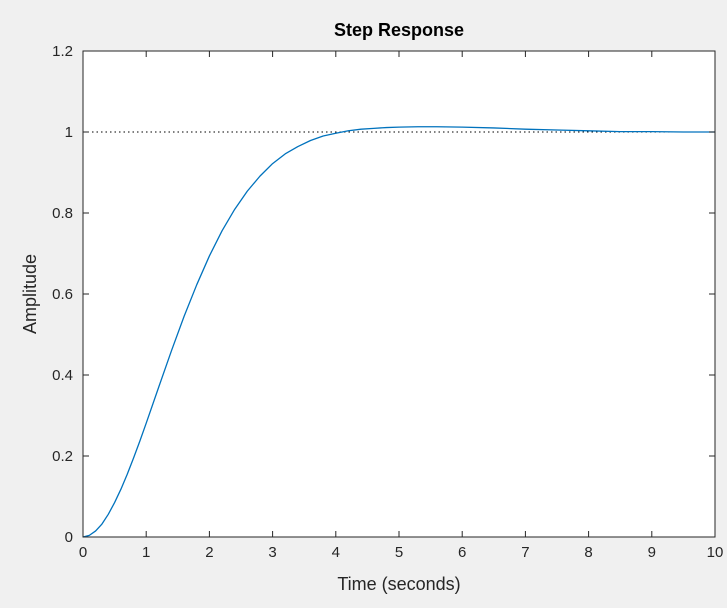 The image size is (727, 608). I want to click on y-tick-label: 1, so click(69, 132).